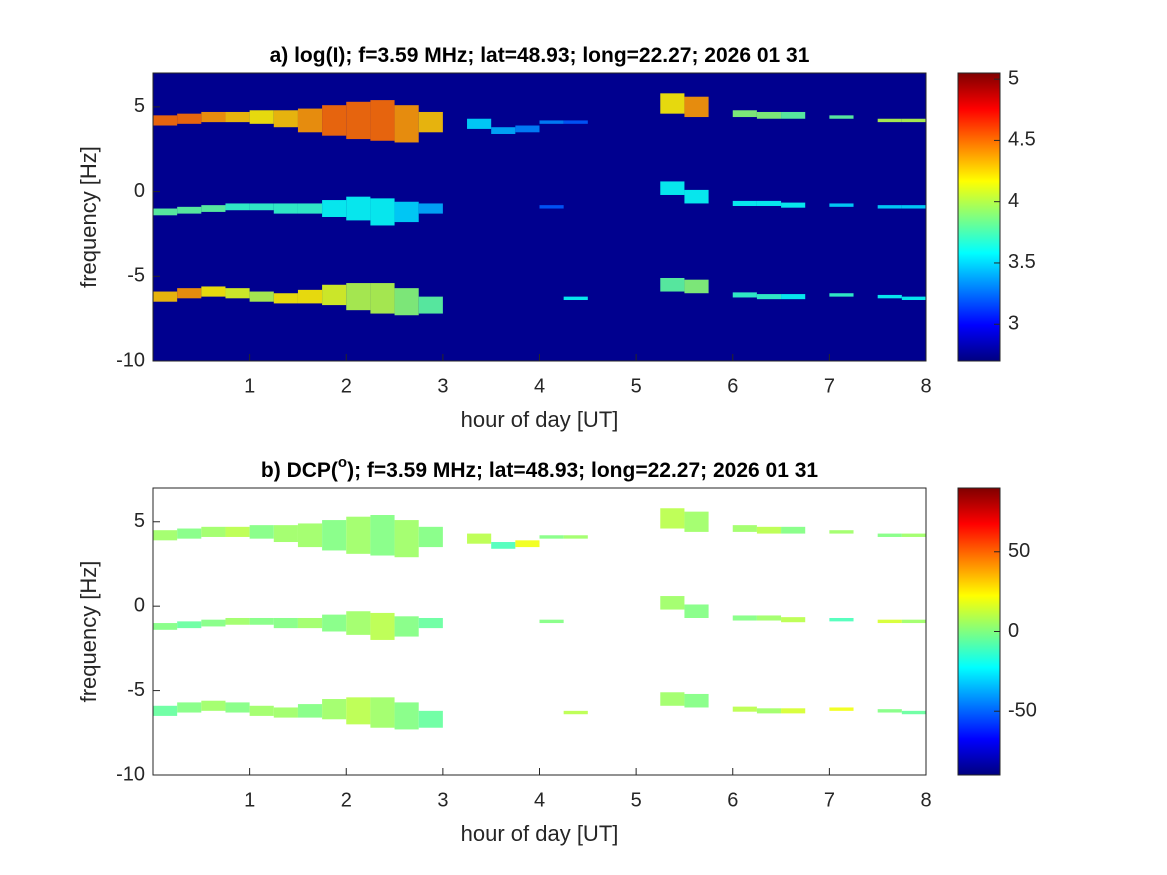 This screenshot has height=875, width=1167. What do you see at coordinates (1013, 631) in the screenshot?
I see `colorbar-tick-label: 0` at bounding box center [1013, 631].